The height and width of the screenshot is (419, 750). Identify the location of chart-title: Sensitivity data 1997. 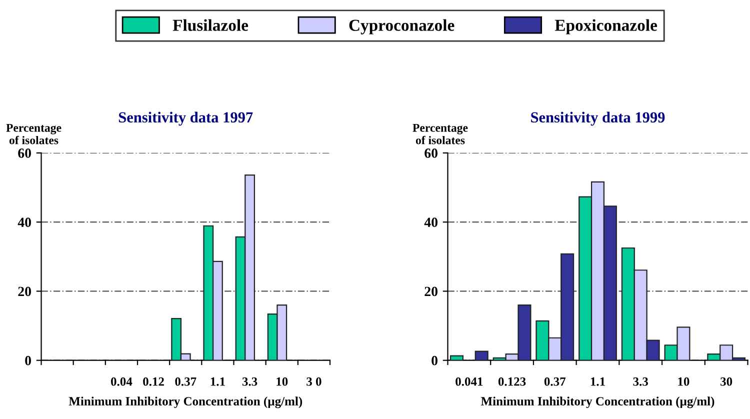
(185, 119).